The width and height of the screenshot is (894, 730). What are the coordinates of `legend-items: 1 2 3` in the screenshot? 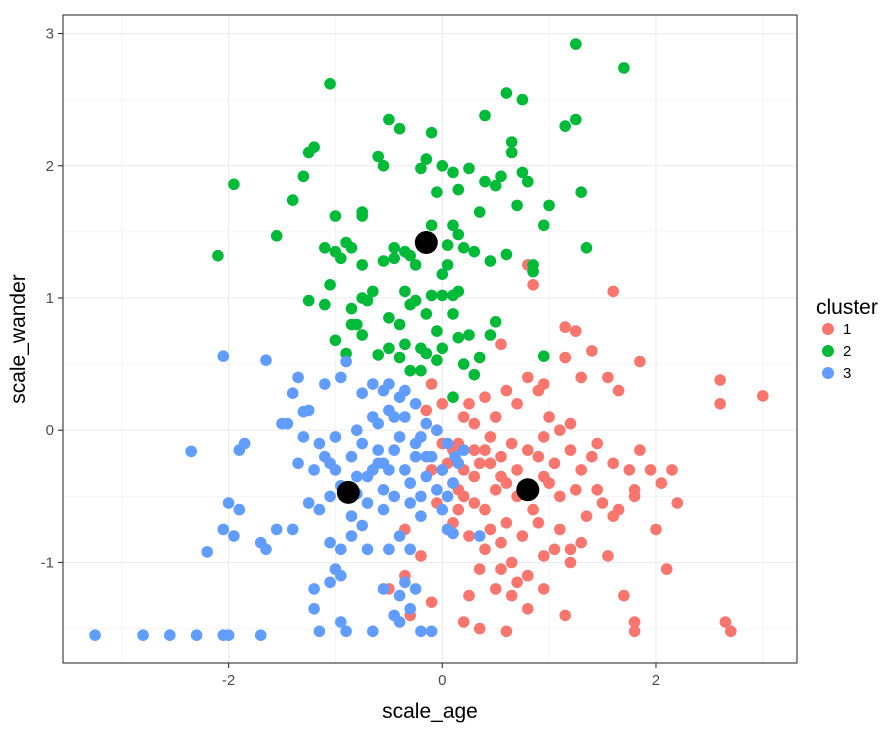 It's located at (836, 351).